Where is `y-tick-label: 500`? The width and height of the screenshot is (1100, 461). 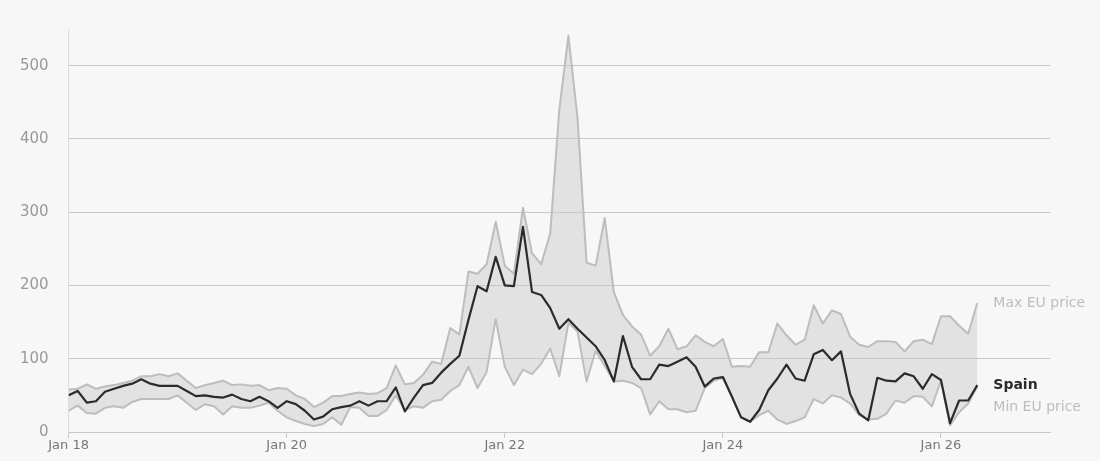 y-tick-label: 500 is located at coordinates (34, 64).